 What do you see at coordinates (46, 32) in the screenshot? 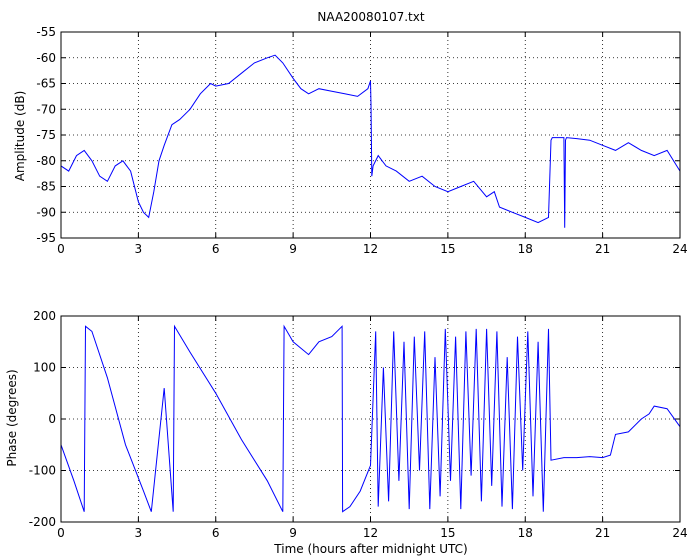
I see `y-tick-label: -55` at bounding box center [46, 32].